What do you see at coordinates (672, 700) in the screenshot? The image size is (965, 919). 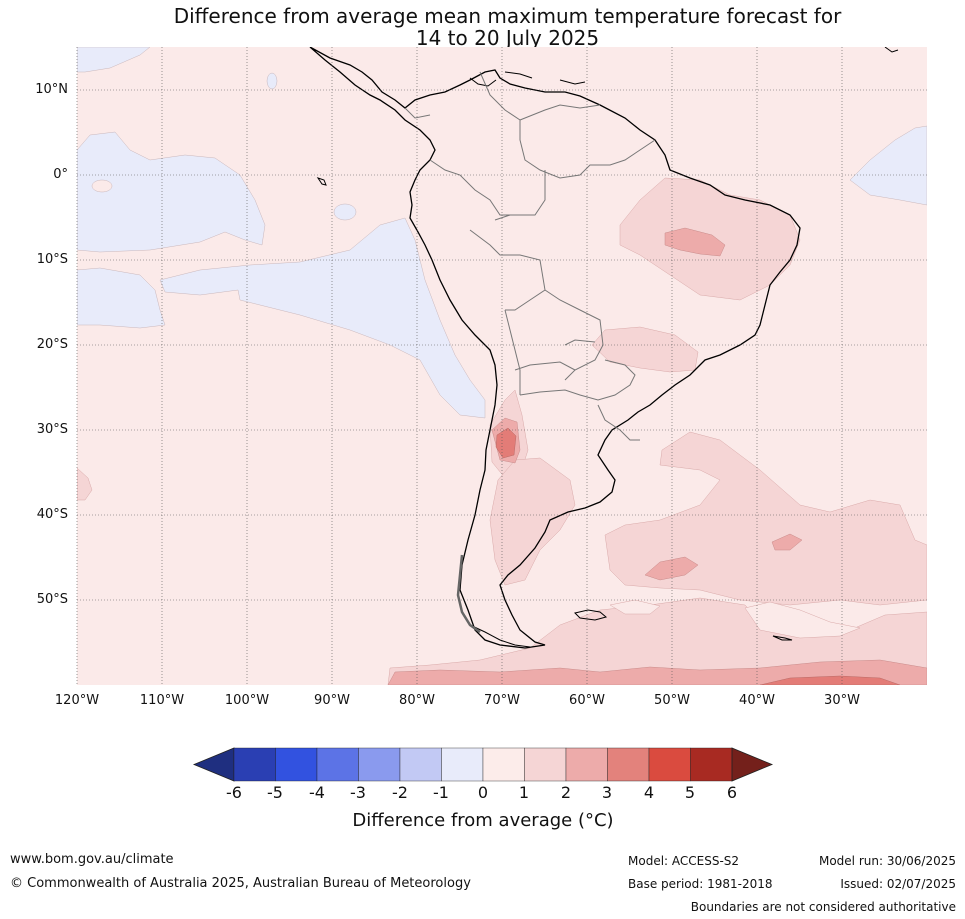 I see `lon-label-50w: 50°W` at bounding box center [672, 700].